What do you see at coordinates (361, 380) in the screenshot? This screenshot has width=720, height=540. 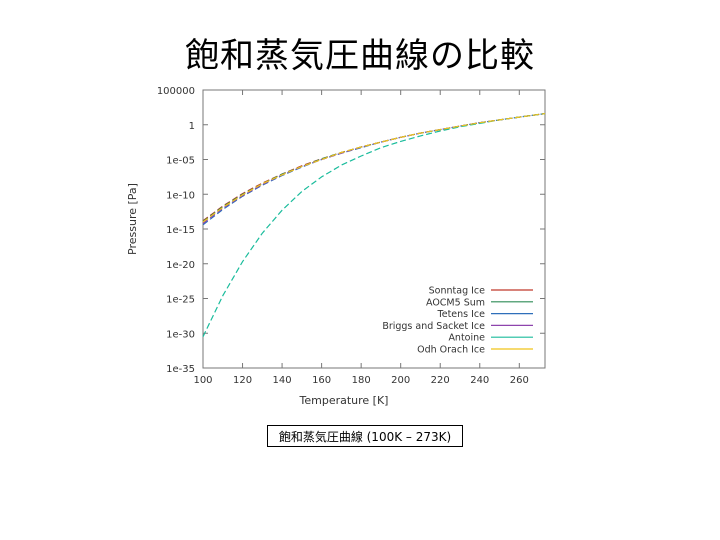 I see `x-tick-label: 180` at bounding box center [361, 380].